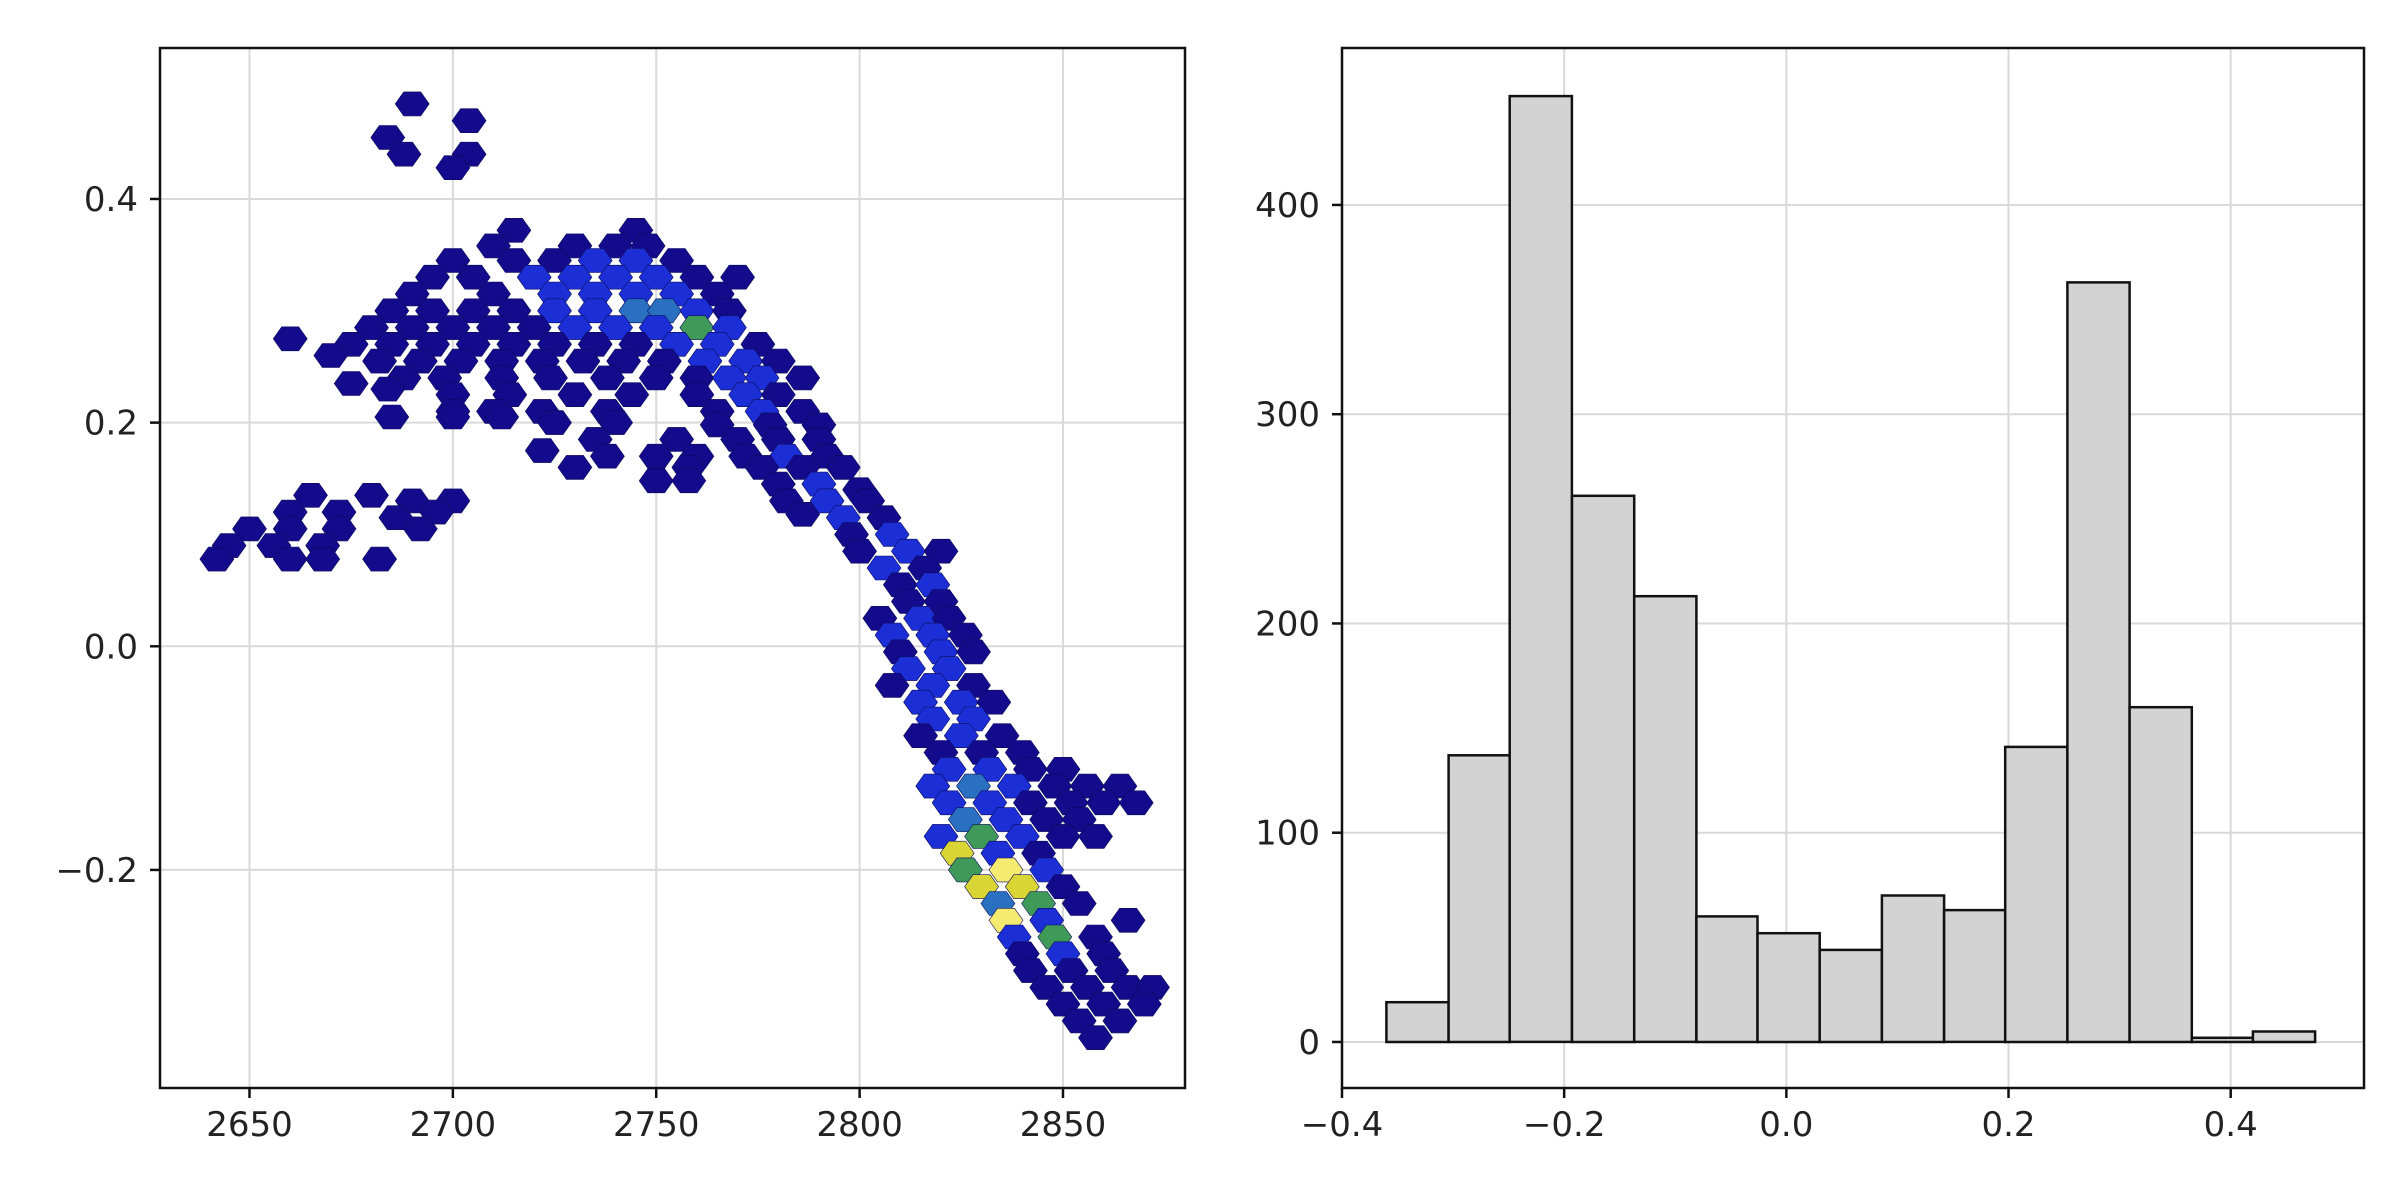 This screenshot has height=1200, width=2400. What do you see at coordinates (111, 424) in the screenshot?
I see `hexbin-y-tick-label: 0.2` at bounding box center [111, 424].